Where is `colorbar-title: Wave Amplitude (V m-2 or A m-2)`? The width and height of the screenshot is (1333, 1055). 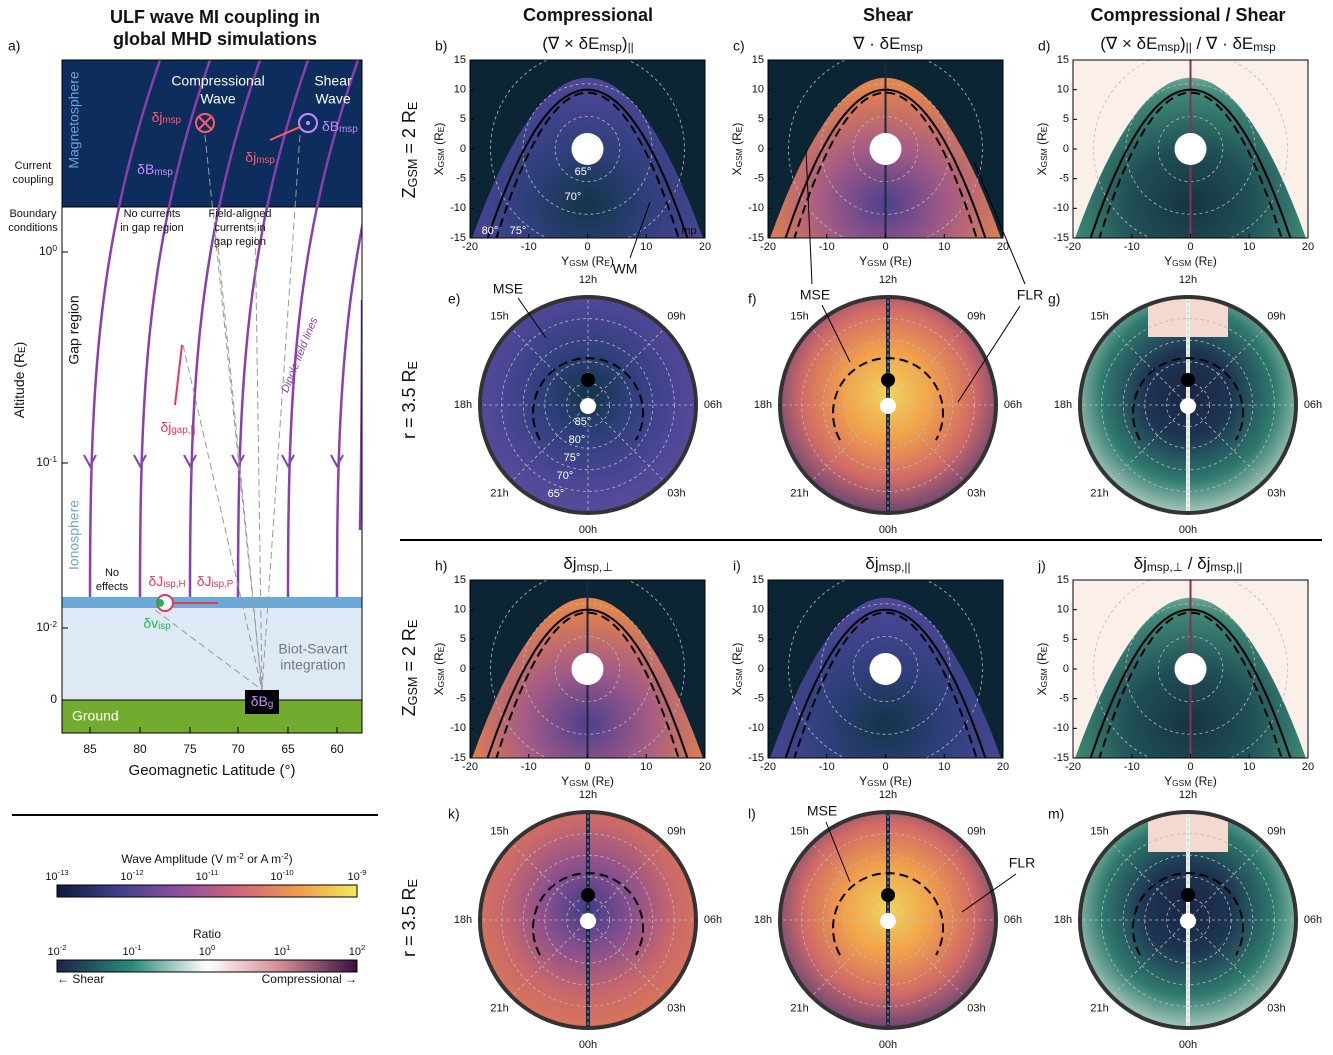
colorbar-title: Wave Amplitude (V m-2 or A m-2) is located at coordinates (206, 859).